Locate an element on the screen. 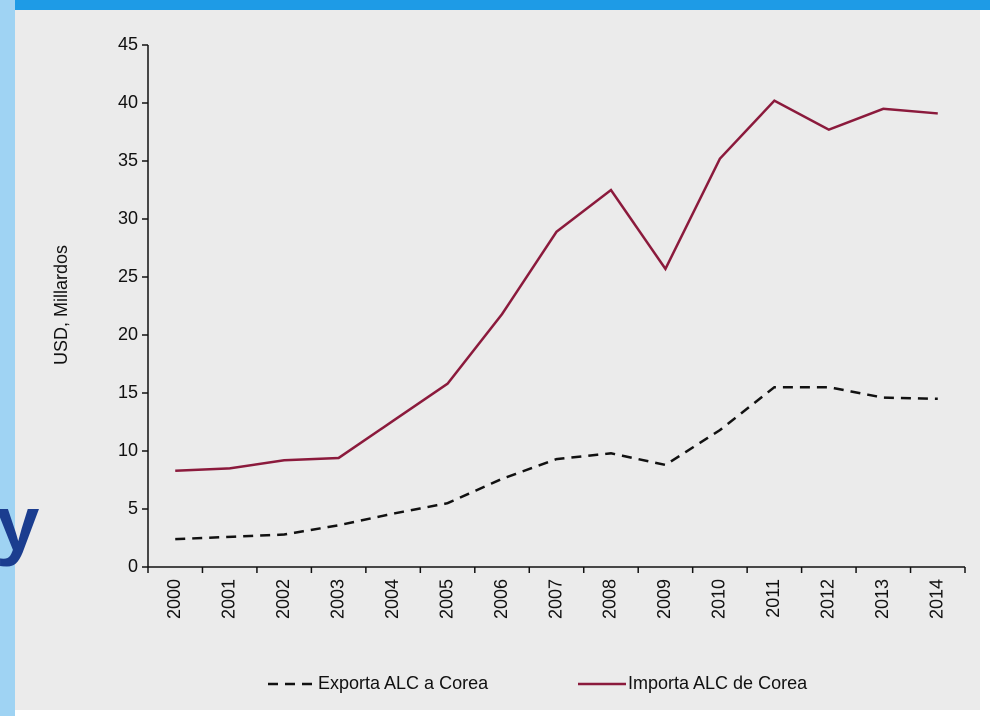 Image resolution: width=990 pixels, height=716 pixels. x-tick-label: 2008 is located at coordinates (610, 599).